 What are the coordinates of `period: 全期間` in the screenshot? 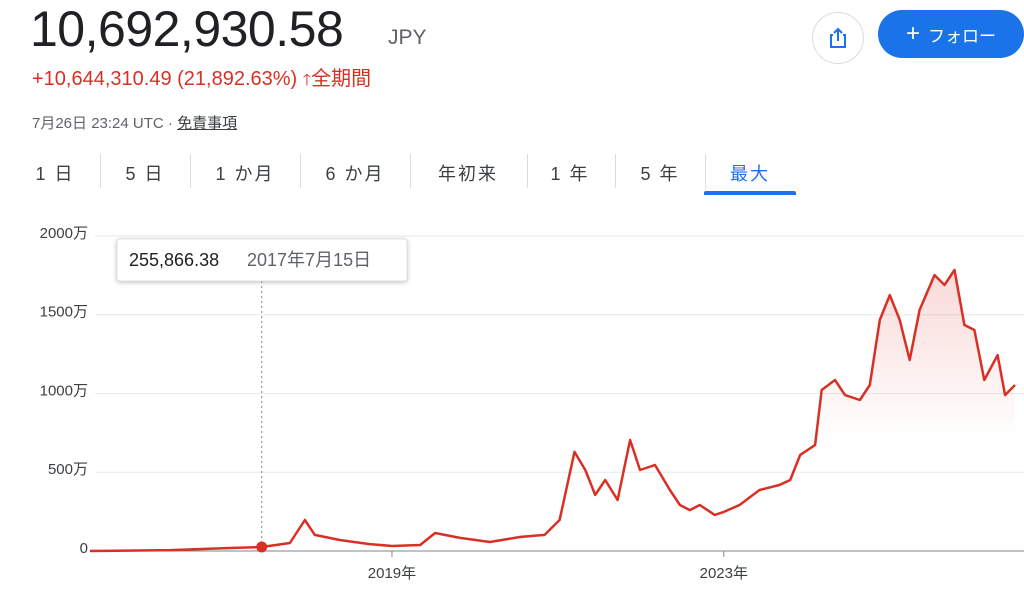 It's located at (341, 79).